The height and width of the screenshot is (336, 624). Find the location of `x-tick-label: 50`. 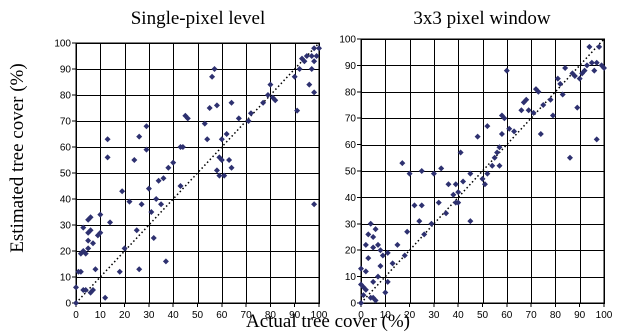

x-tick-label: 50 is located at coordinates (198, 315).